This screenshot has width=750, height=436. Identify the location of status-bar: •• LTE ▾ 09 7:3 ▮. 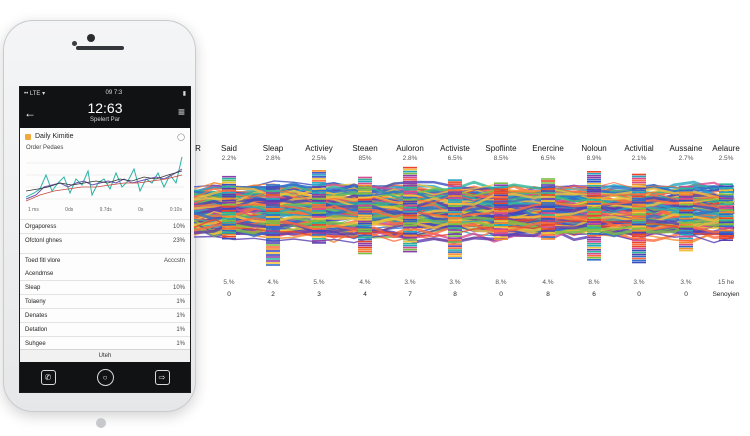
(105, 93).